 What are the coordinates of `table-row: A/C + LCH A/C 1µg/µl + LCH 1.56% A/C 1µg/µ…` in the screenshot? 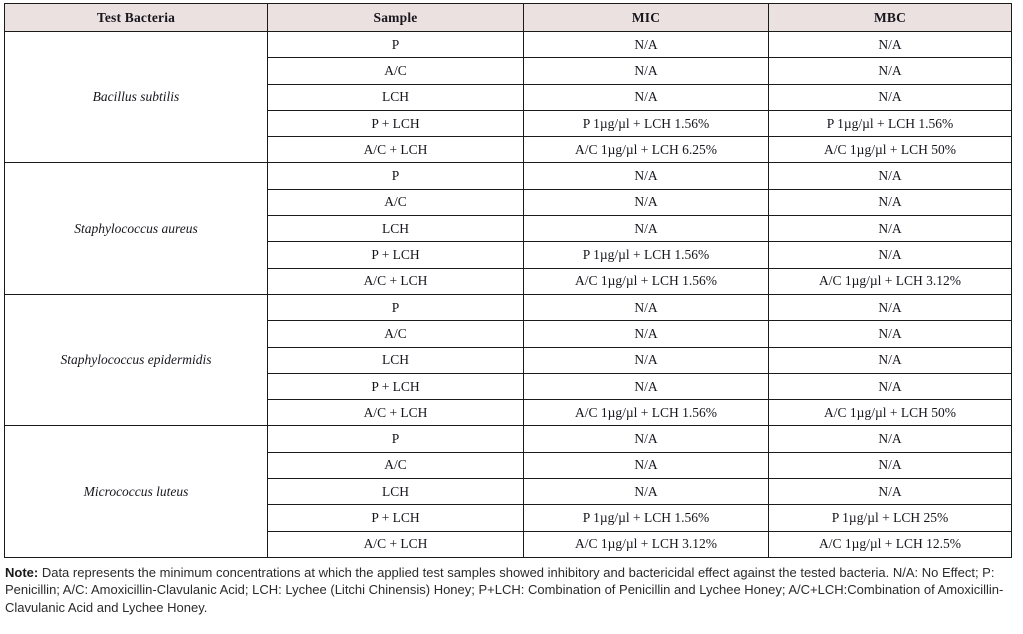 It's located at (508, 281).